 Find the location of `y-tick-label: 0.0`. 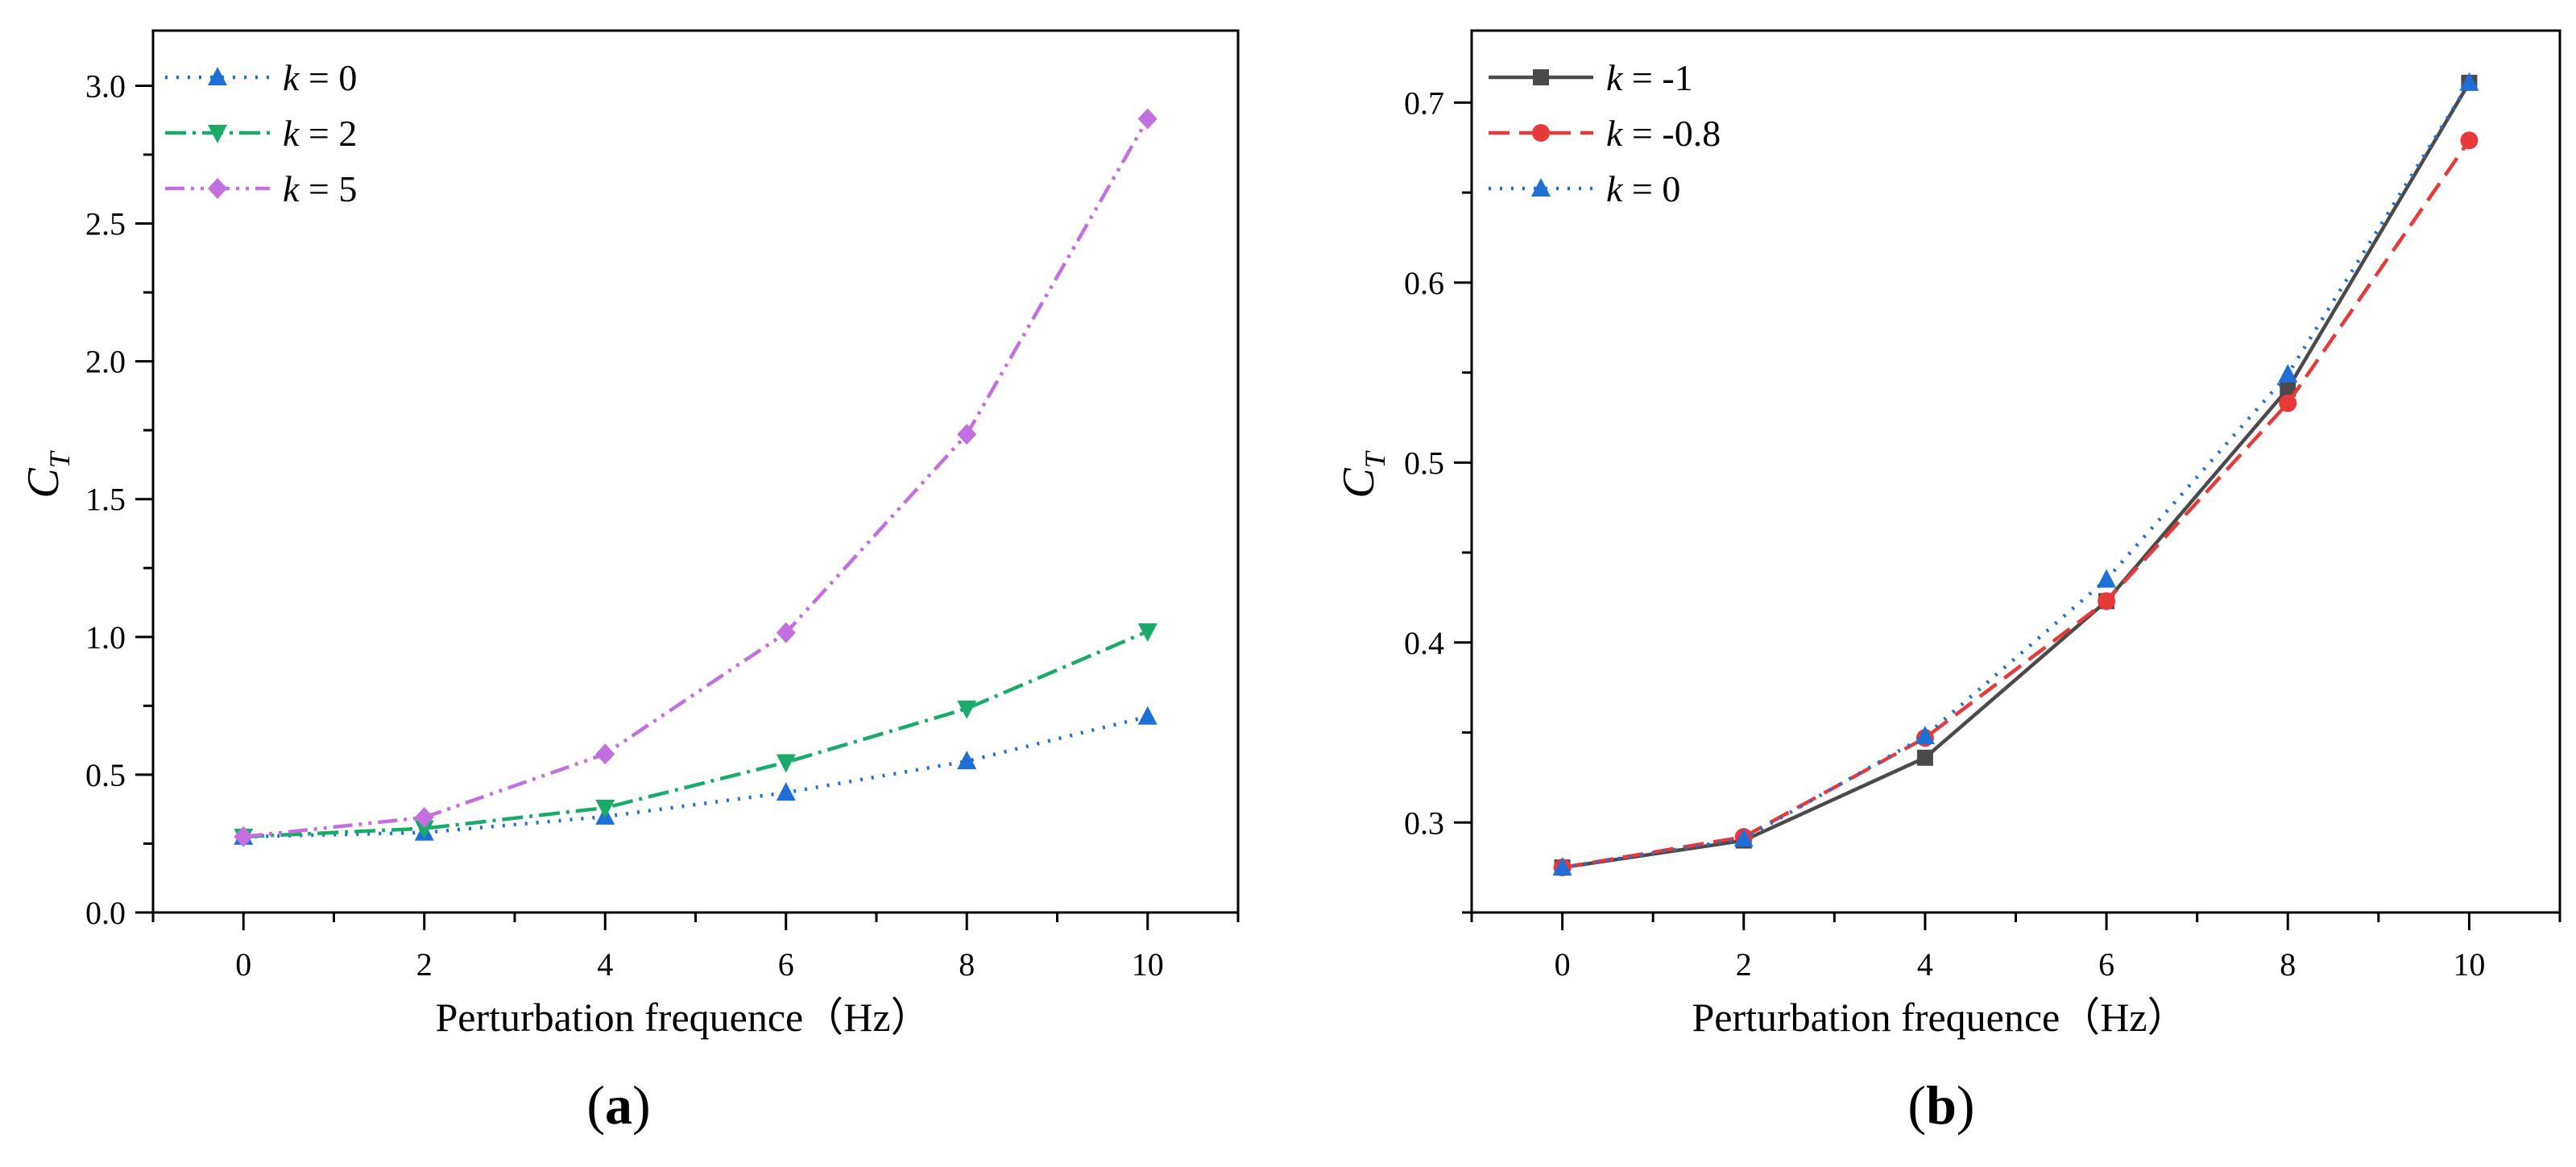

y-tick-label: 0.0 is located at coordinates (105, 913).